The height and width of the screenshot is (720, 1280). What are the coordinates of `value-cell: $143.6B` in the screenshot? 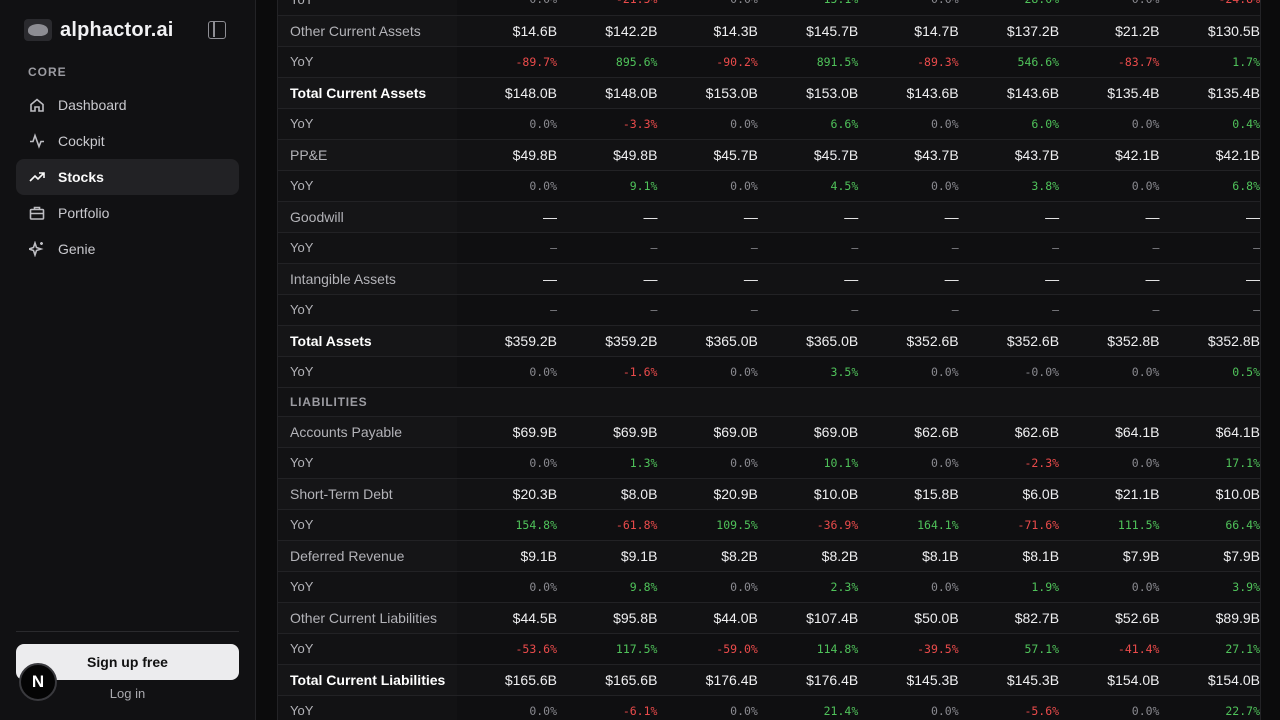 It's located at (908, 93).